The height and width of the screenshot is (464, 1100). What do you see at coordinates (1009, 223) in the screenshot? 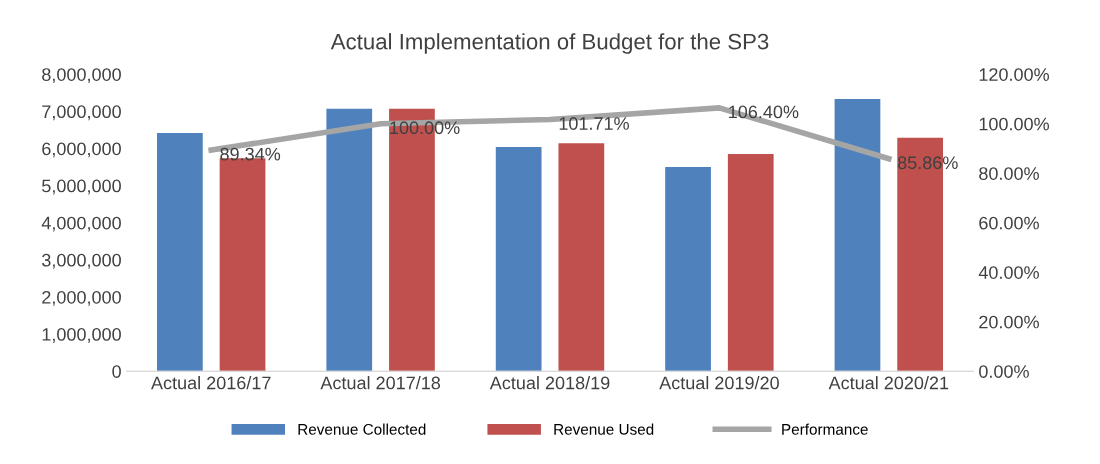
I see `y2-tick-label: 60.00%` at bounding box center [1009, 223].